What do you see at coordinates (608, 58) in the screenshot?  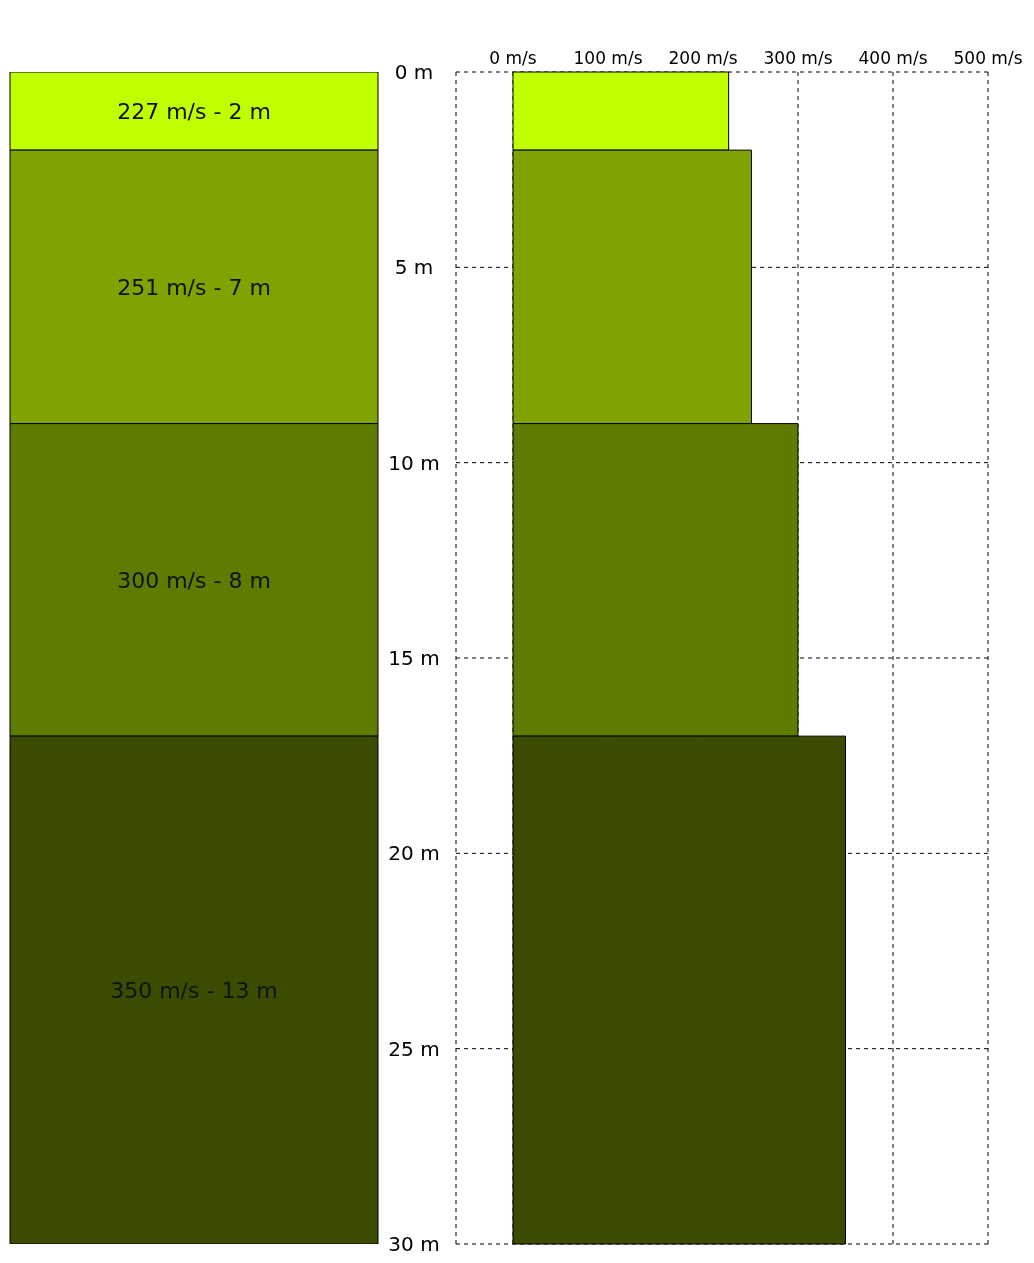 I see `x-tick-label: 100 m/s` at bounding box center [608, 58].